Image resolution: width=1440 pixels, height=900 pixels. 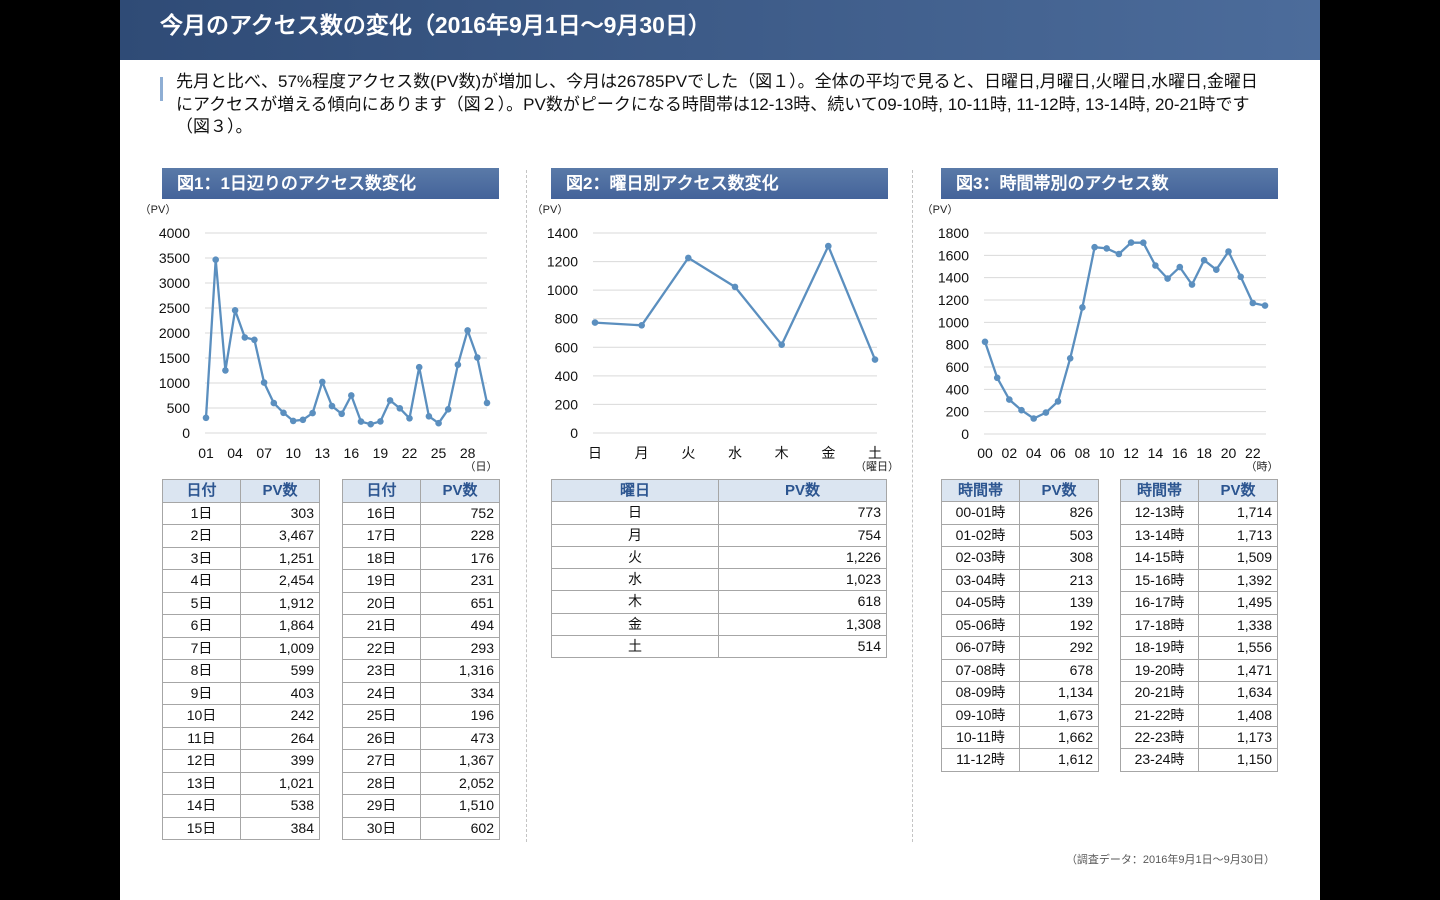 What do you see at coordinates (953, 255) in the screenshot?
I see `y-tick-label: 1600` at bounding box center [953, 255].